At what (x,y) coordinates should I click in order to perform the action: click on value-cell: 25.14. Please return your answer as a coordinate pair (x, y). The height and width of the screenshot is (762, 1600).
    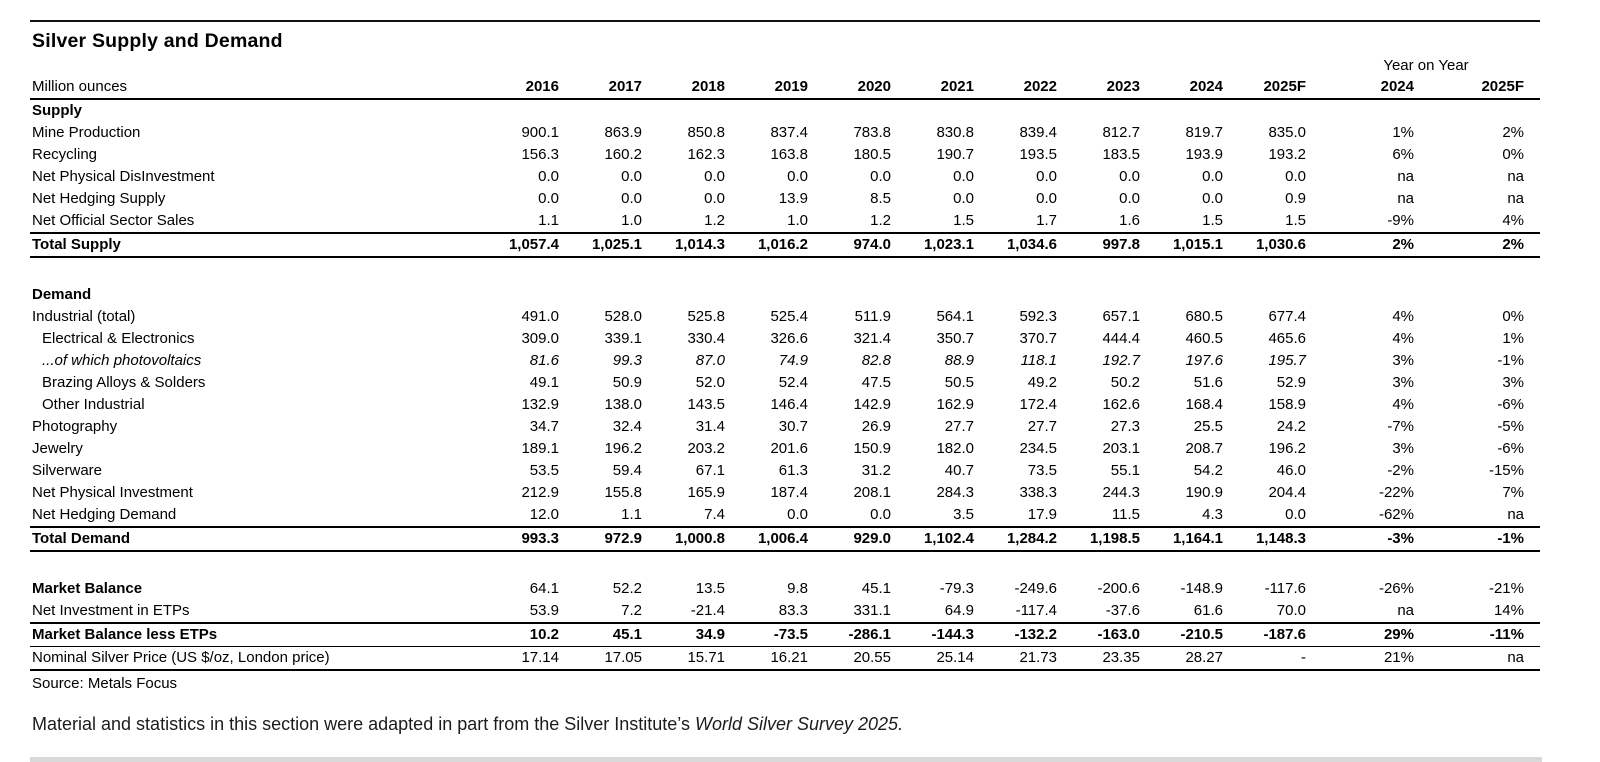
    Looking at the image, I should click on (946, 658).